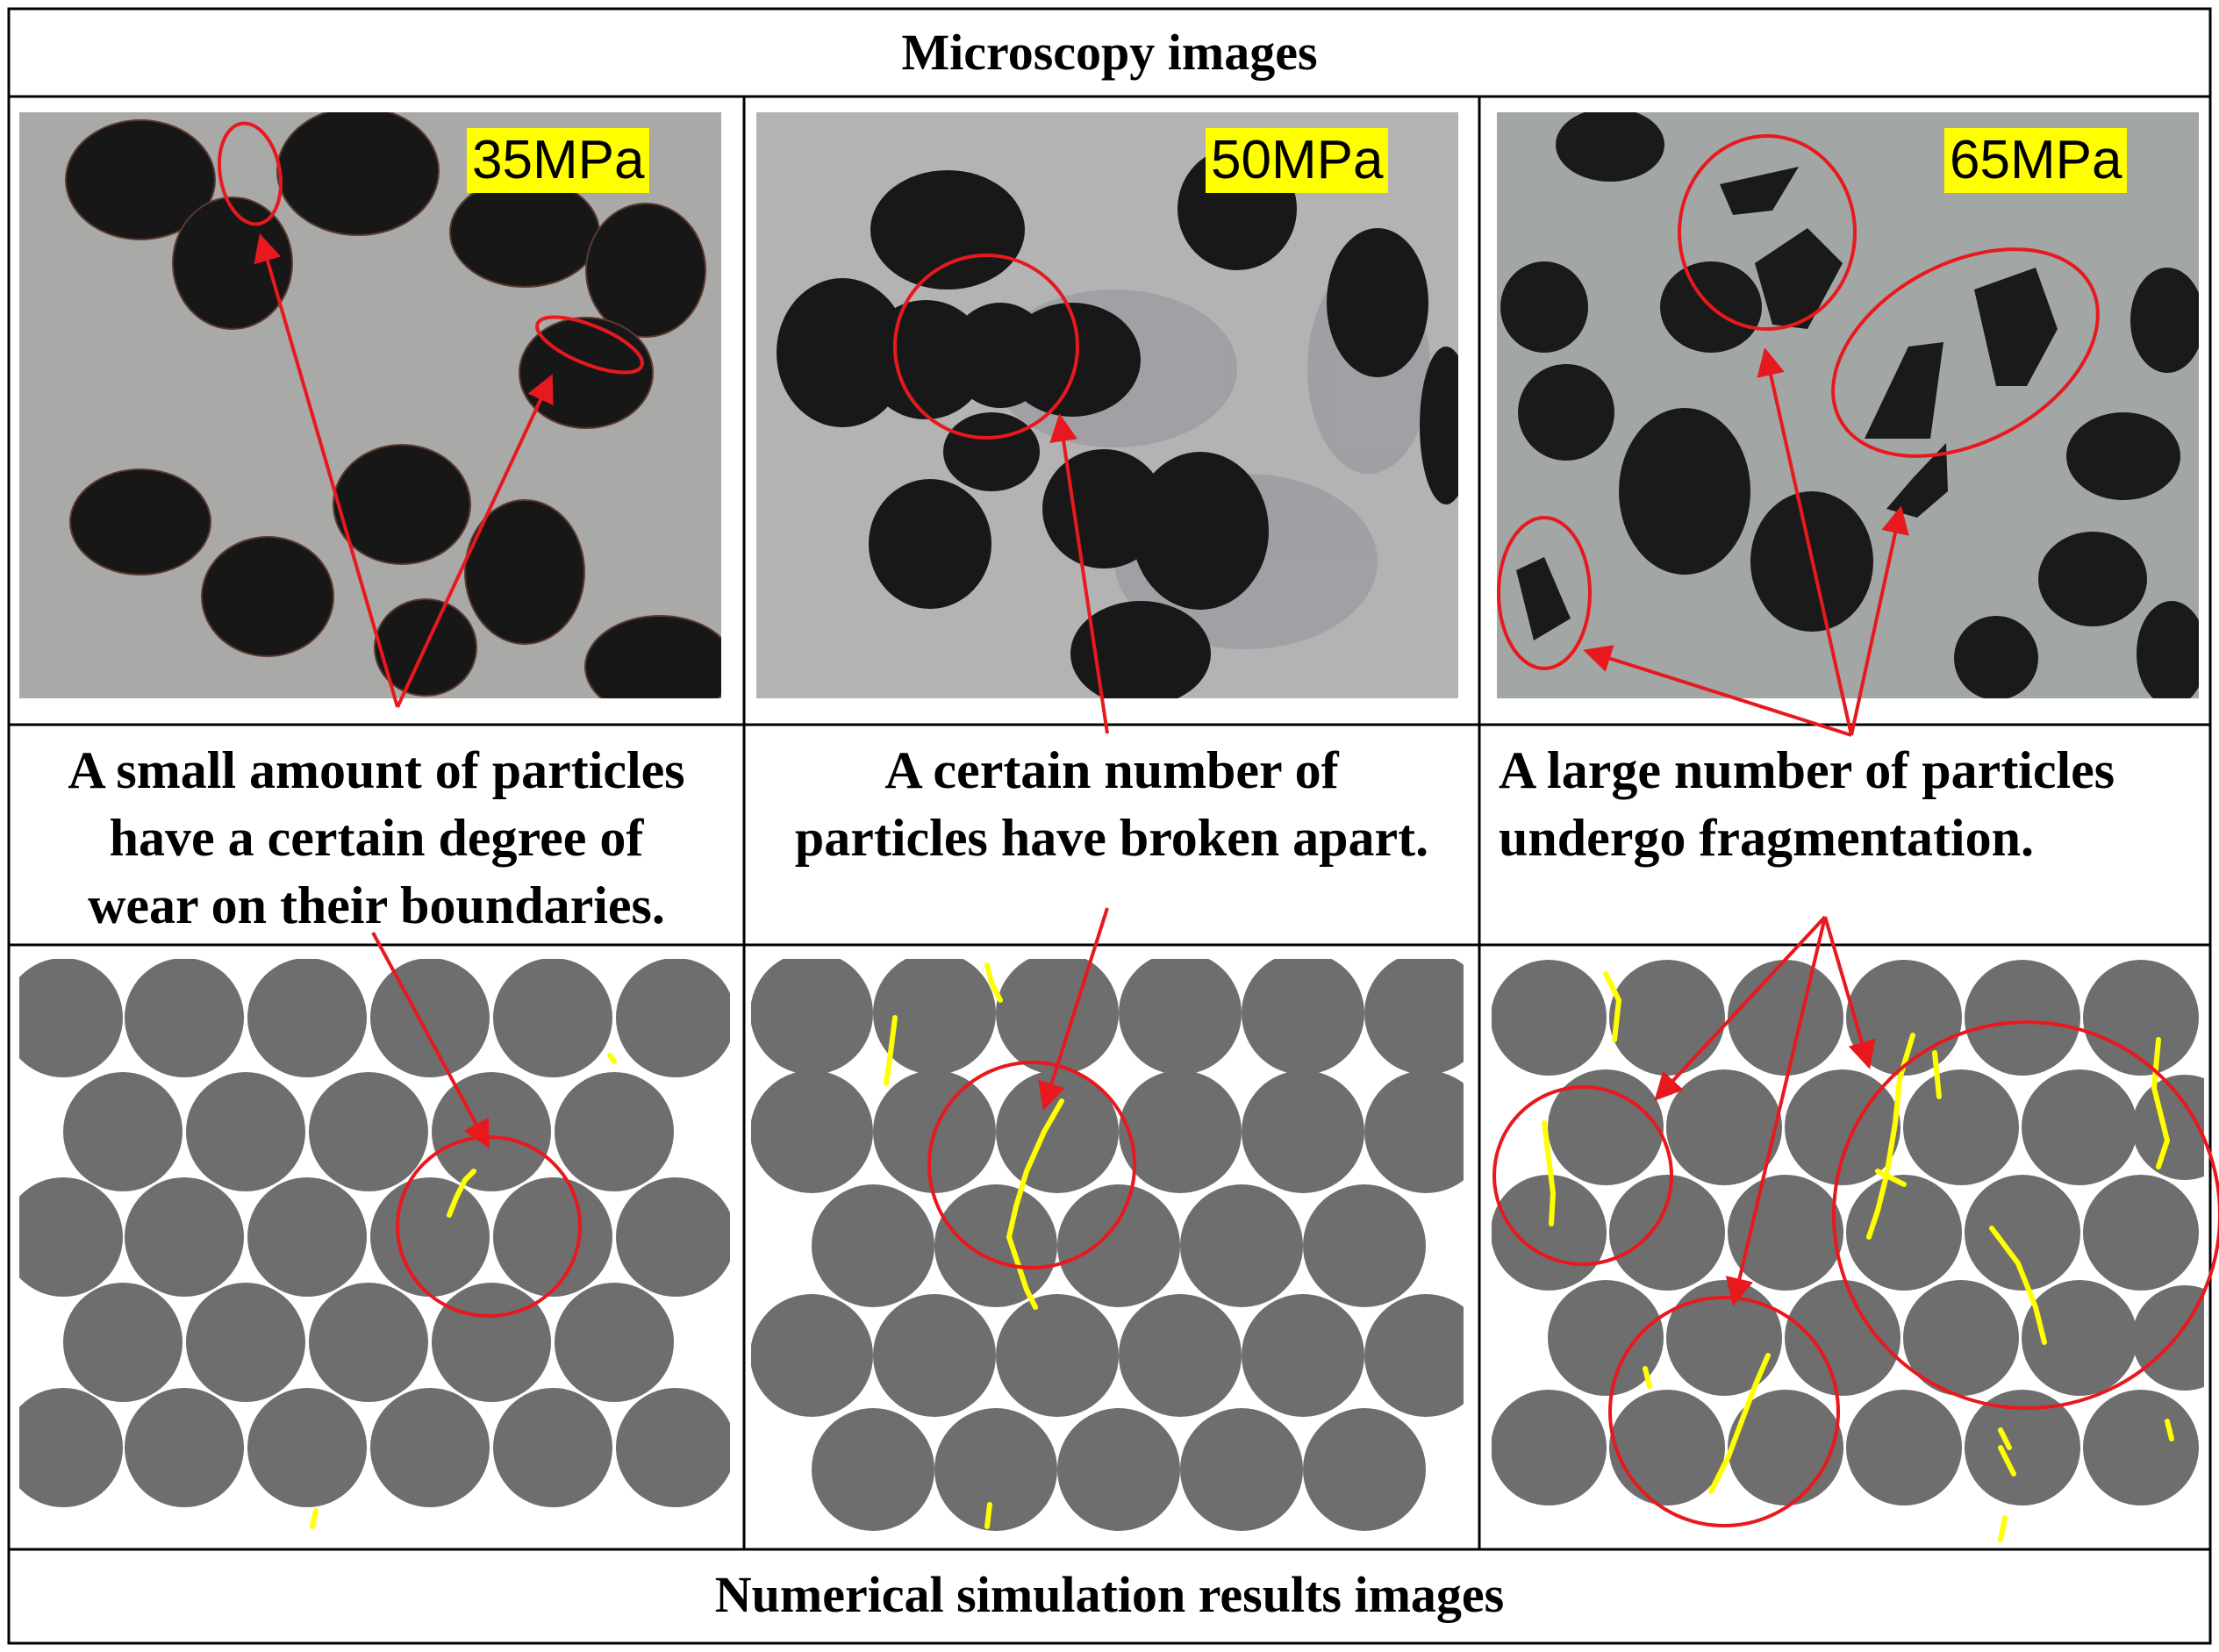  What do you see at coordinates (1807, 770) in the screenshot?
I see `caption-65mpa-line-1: A large number of particles` at bounding box center [1807, 770].